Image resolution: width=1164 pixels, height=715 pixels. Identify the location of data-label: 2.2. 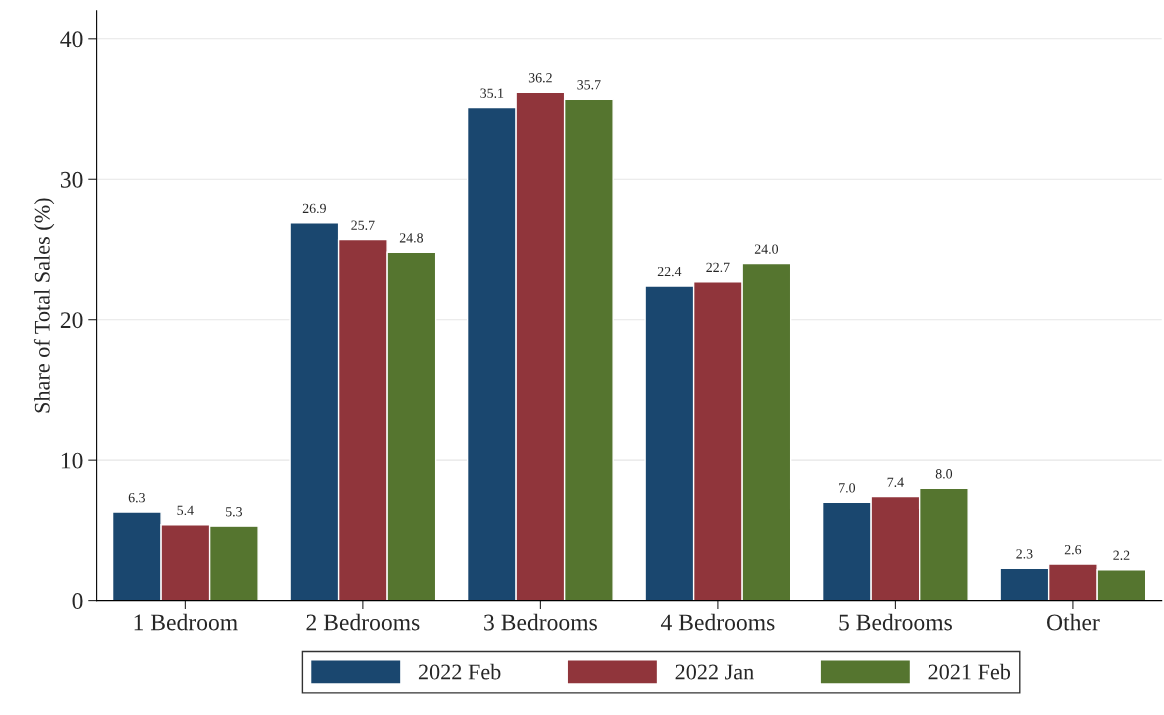
(1121, 555).